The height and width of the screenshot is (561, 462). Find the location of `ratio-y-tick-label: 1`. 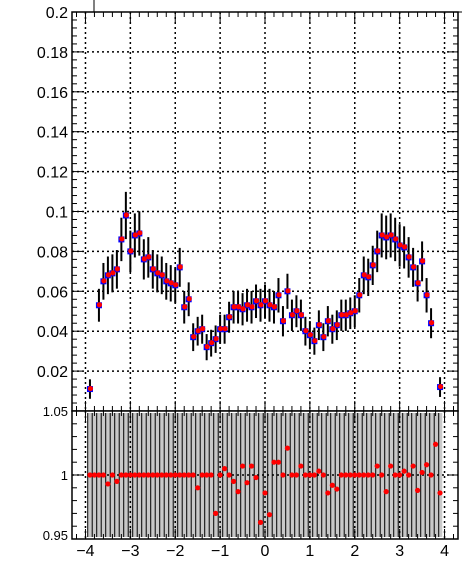

ratio-y-tick-label: 1 is located at coordinates (64, 475).